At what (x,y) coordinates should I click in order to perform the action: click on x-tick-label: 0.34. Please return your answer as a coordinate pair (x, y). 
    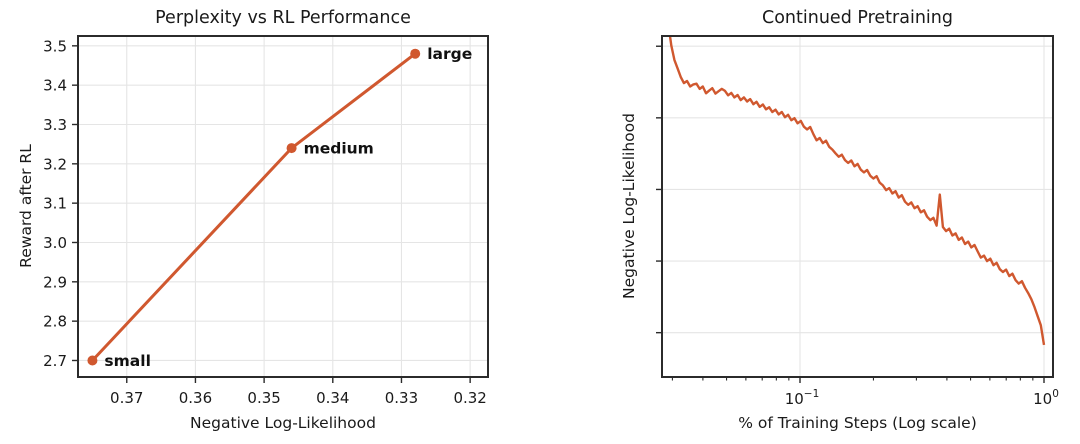
    Looking at the image, I should click on (332, 398).